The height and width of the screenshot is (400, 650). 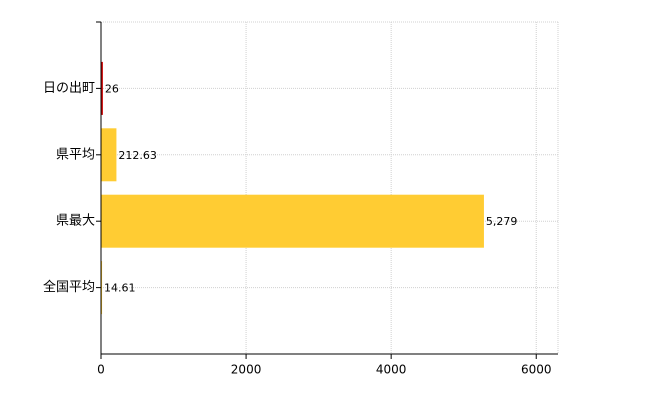 I want to click on y-tick-label: 県最大, so click(x=75, y=221).